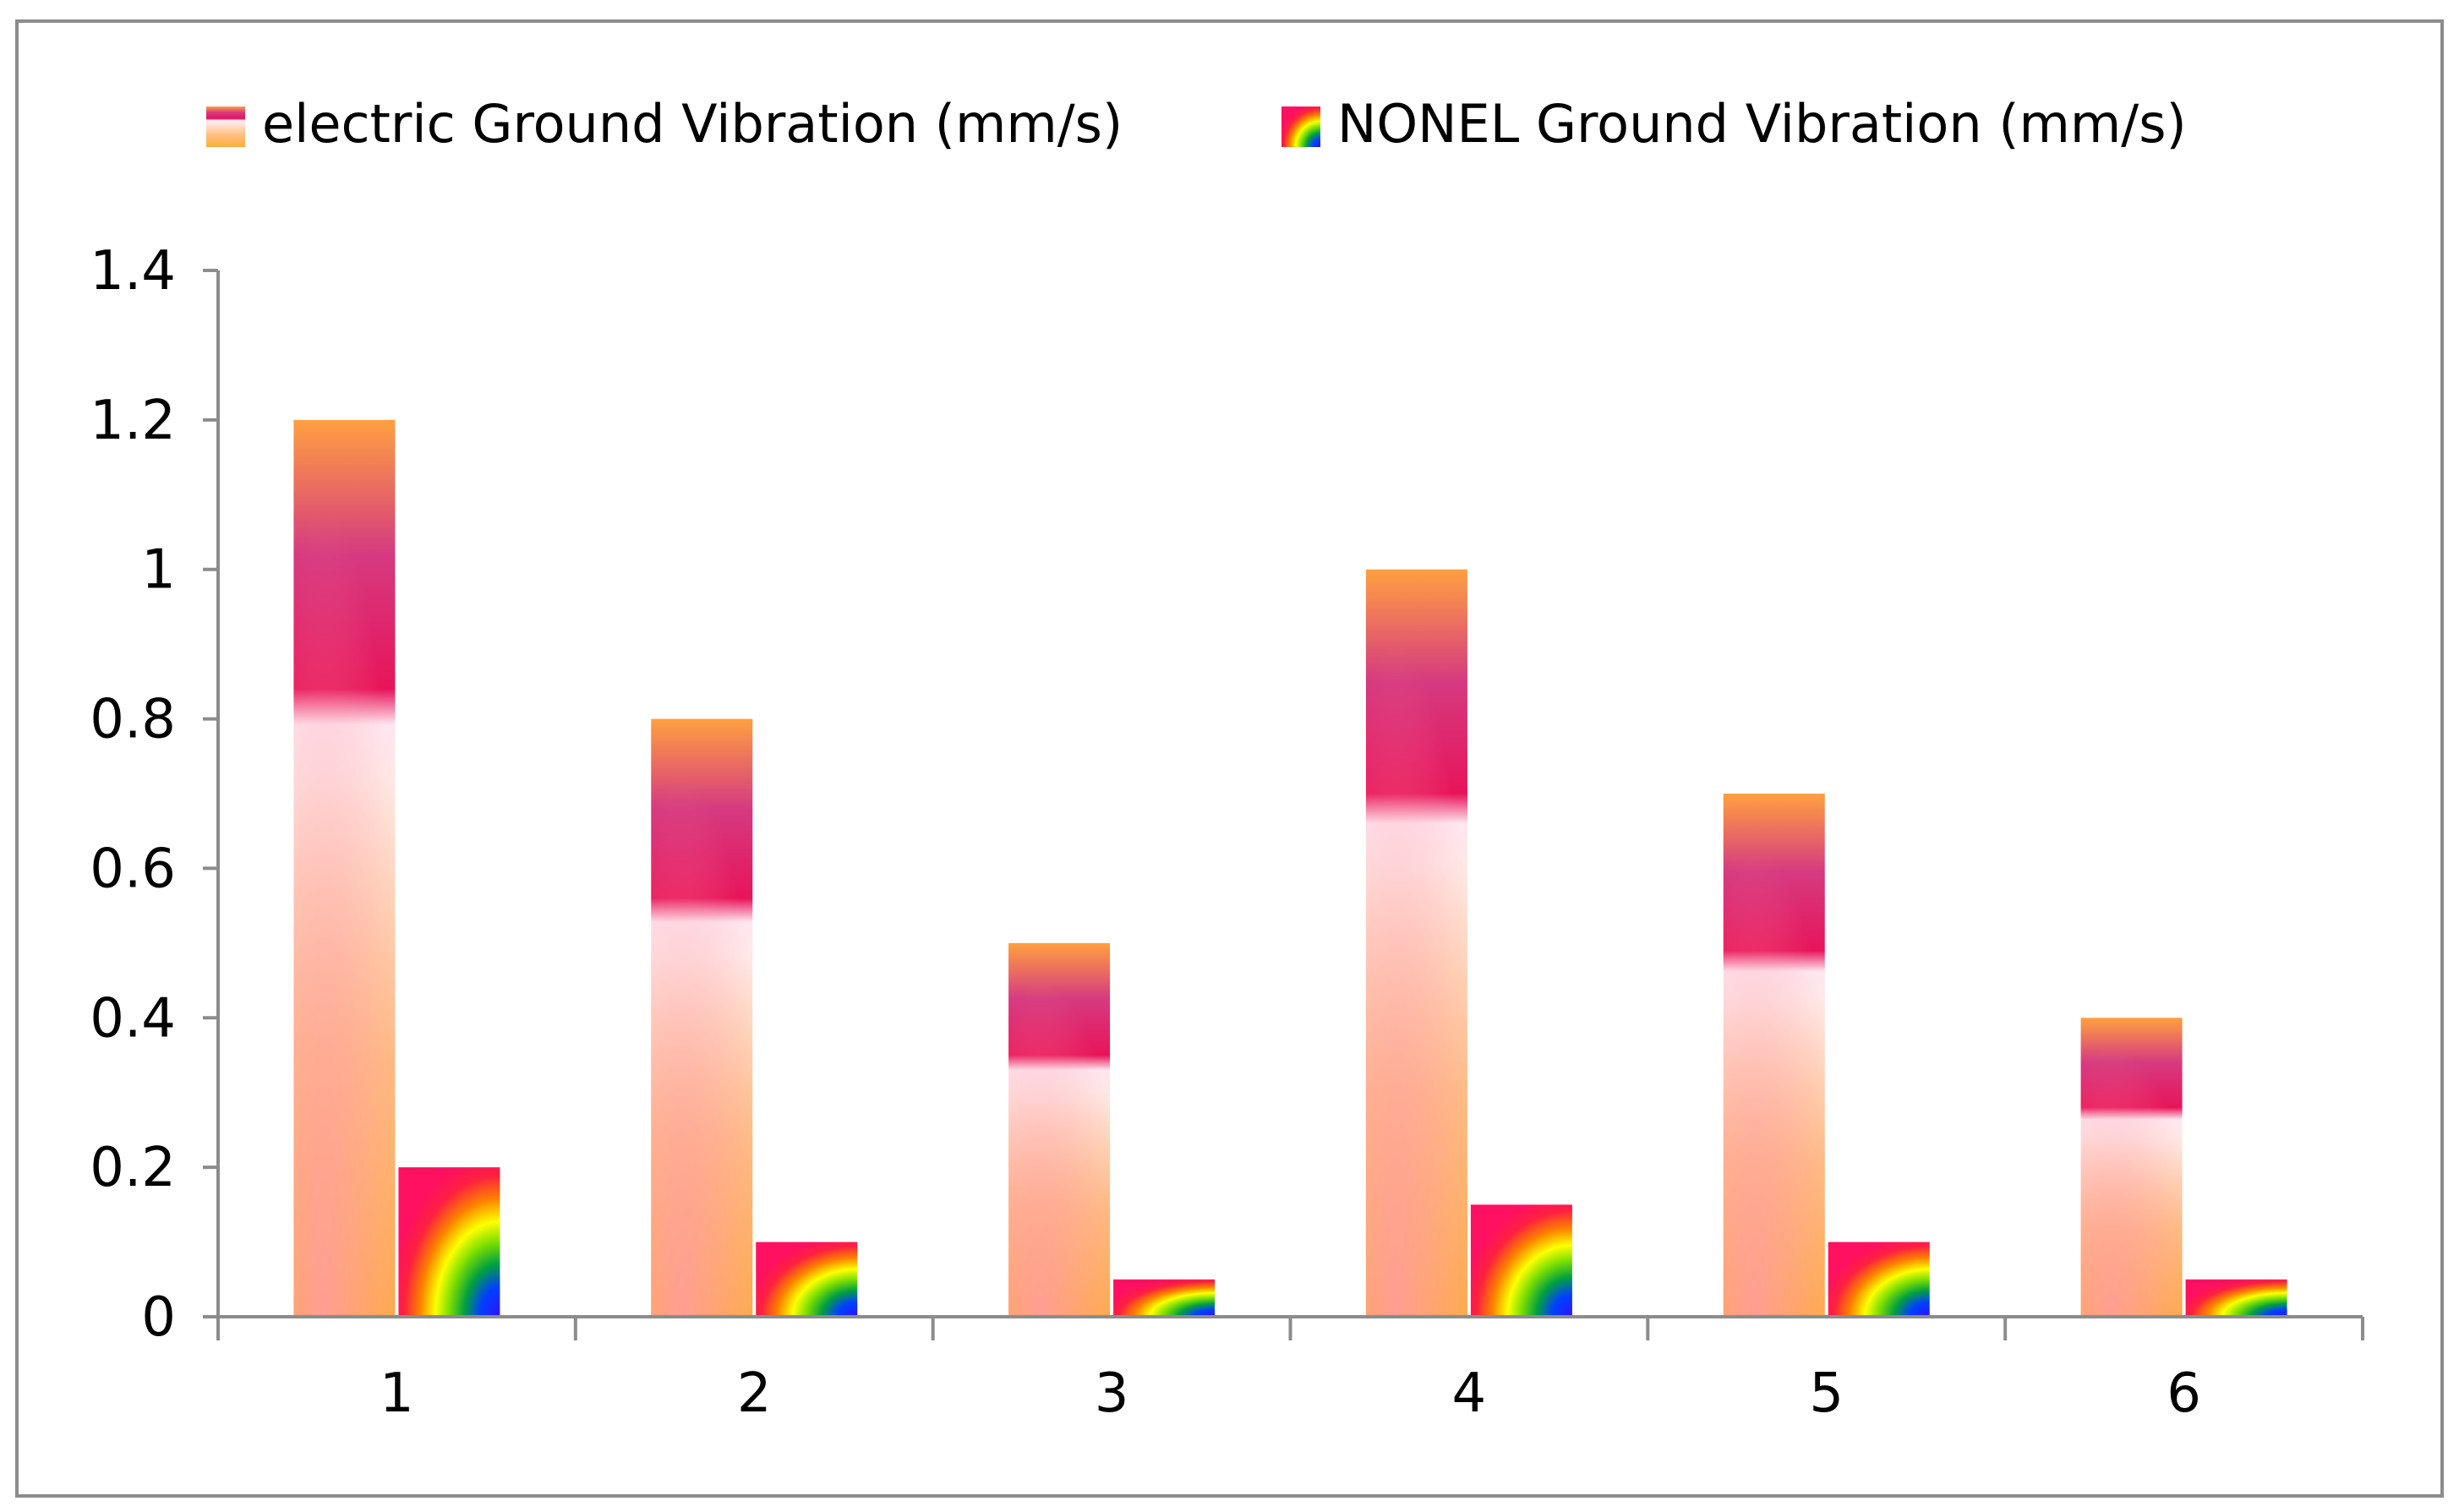  Describe the element at coordinates (133, 869) in the screenshot. I see `y-tick-label: 0.6` at that location.